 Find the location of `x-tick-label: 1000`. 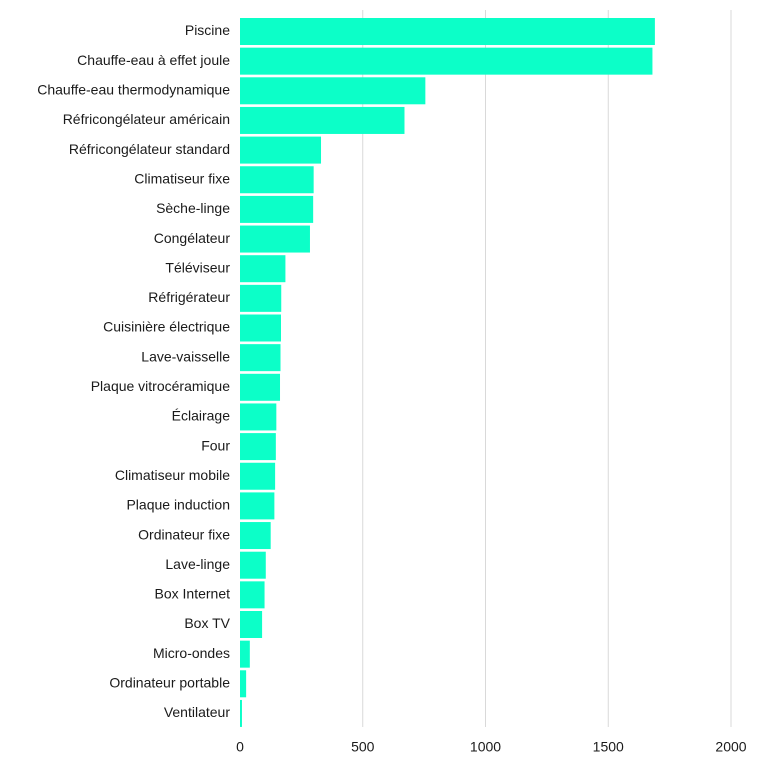

x-tick-label: 1000 is located at coordinates (485, 747).